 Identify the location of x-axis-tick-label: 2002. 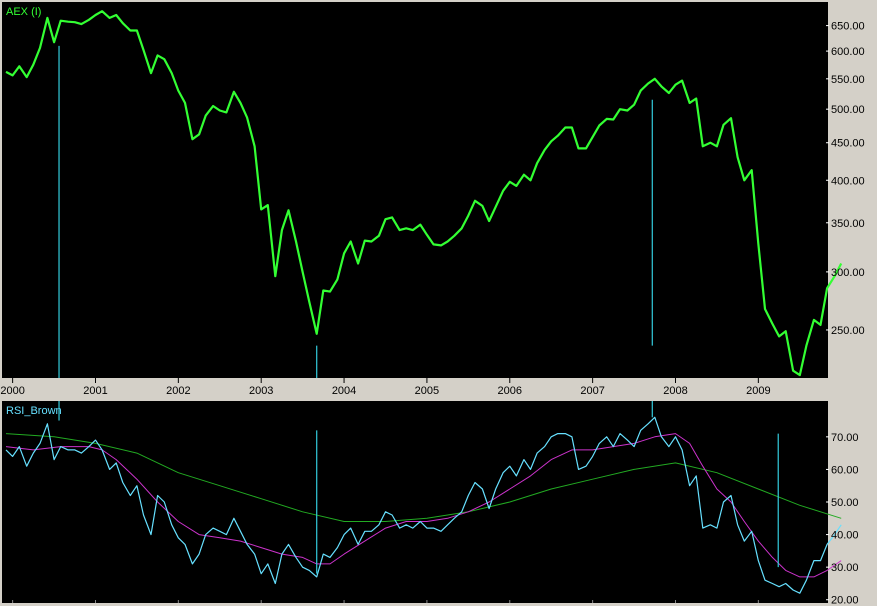
(178, 391).